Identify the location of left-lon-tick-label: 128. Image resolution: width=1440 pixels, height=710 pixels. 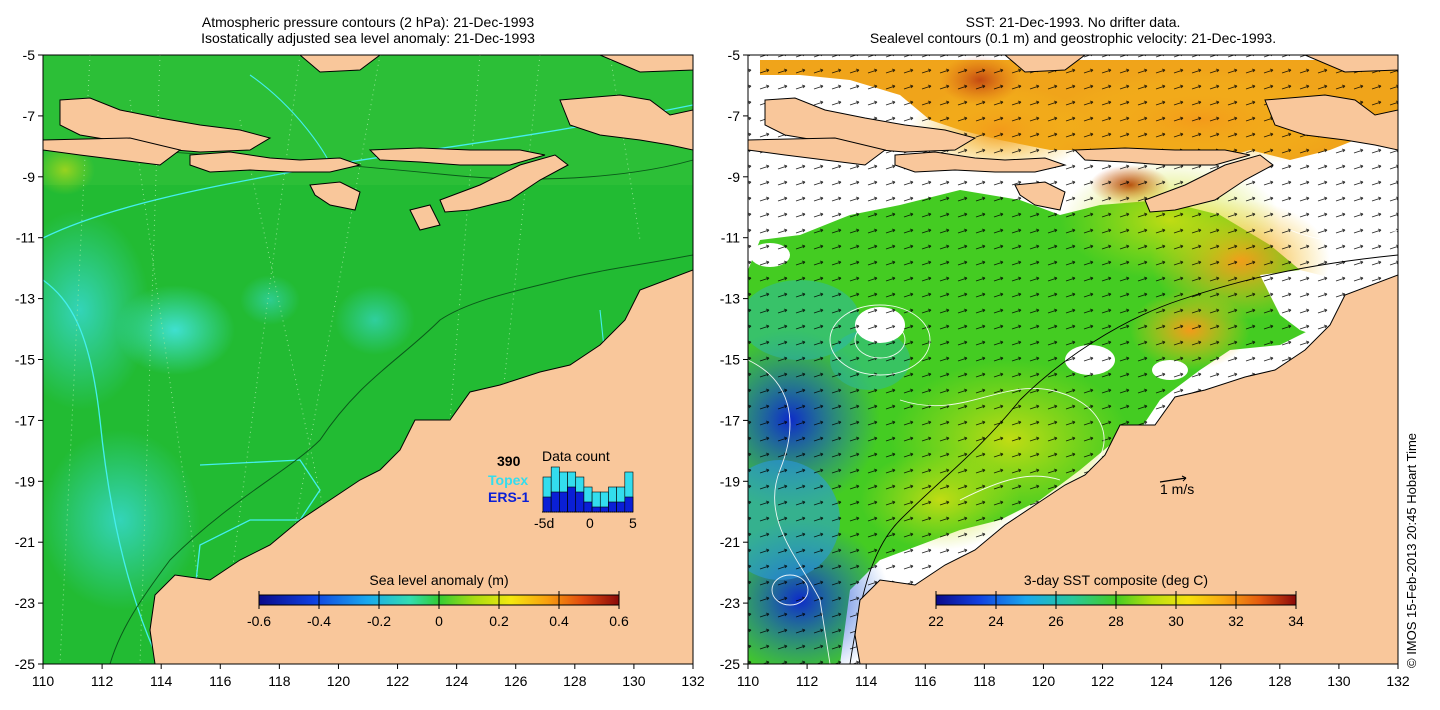
(575, 681).